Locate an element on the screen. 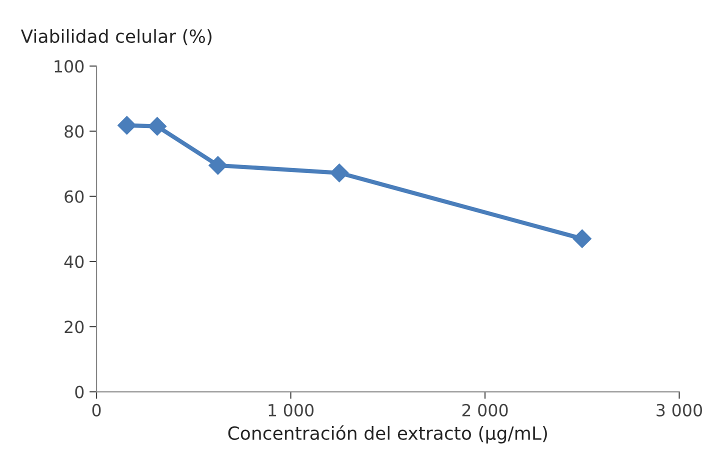  y-axis-title: Viabilidad celular (%) is located at coordinates (116, 37).